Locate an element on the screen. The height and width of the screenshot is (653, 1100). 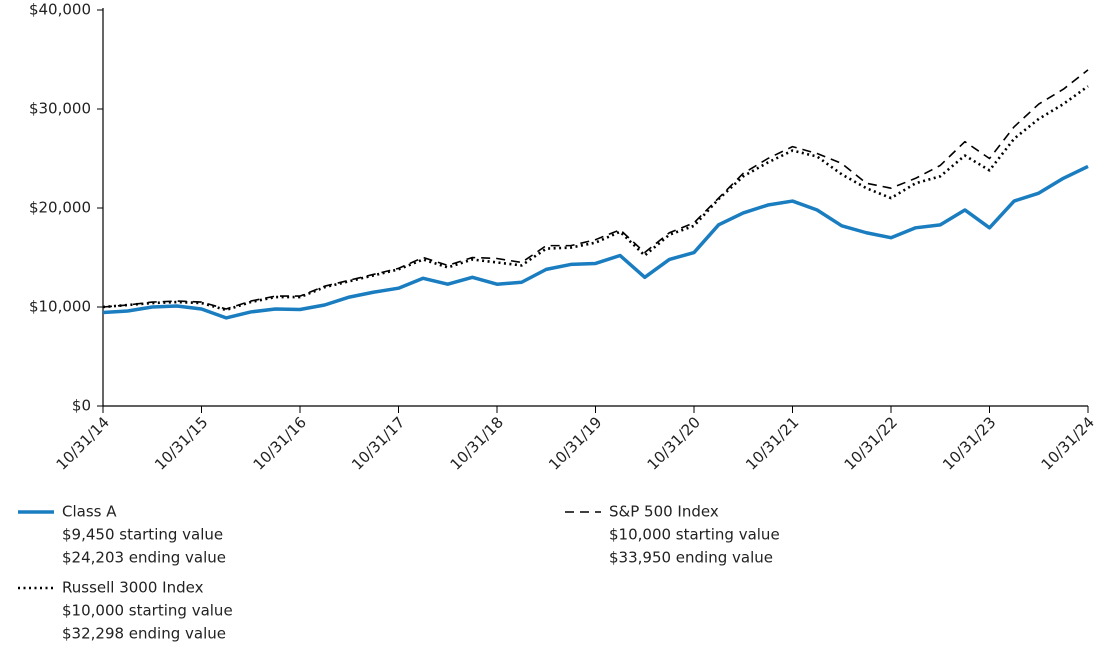
x-tick-label: 10/31/22 is located at coordinates (871, 443).